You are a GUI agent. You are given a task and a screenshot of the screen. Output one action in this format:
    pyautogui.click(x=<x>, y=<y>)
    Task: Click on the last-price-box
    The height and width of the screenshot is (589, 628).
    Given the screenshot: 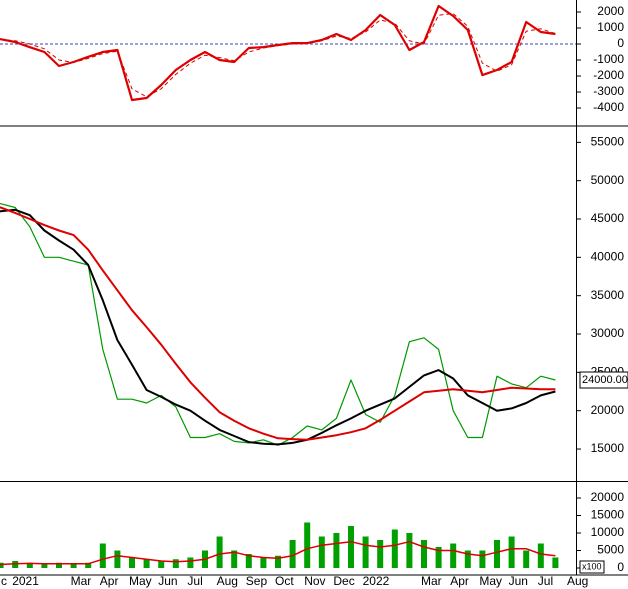 What is the action you would take?
    pyautogui.click(x=603, y=380)
    